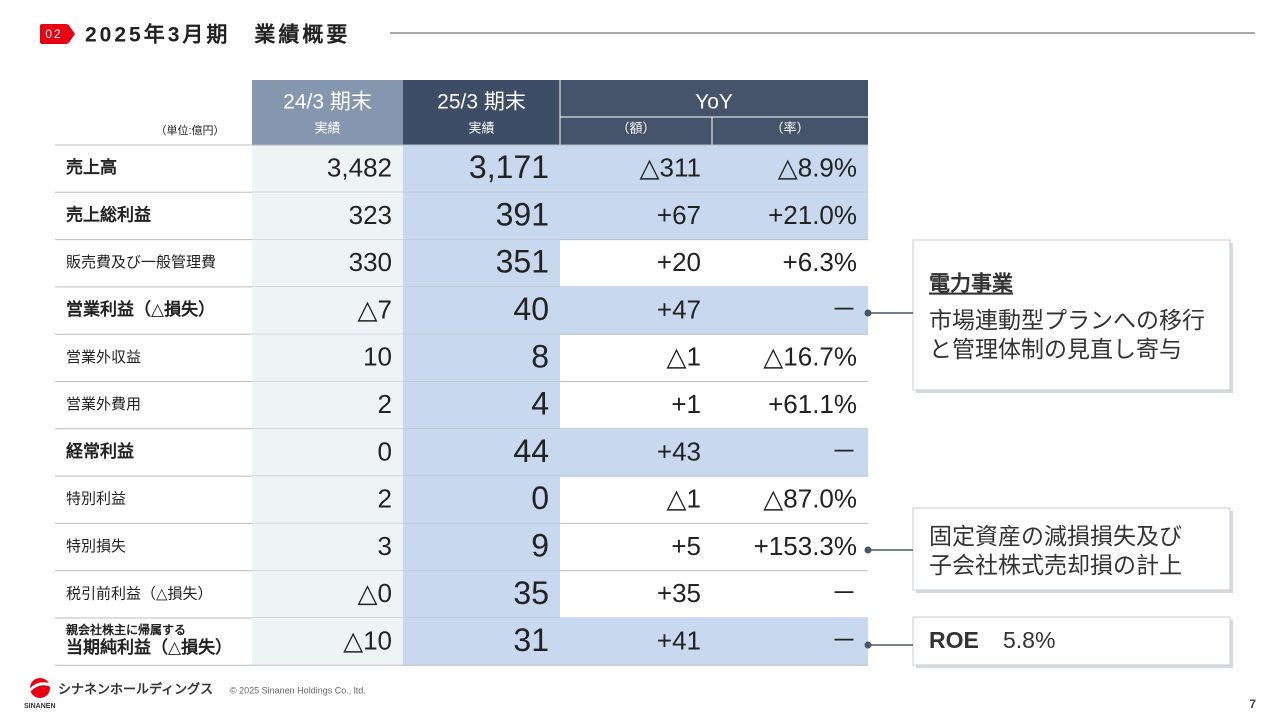  I want to click on callout-text: 固定資産の減損損失及び, so click(1055, 536).